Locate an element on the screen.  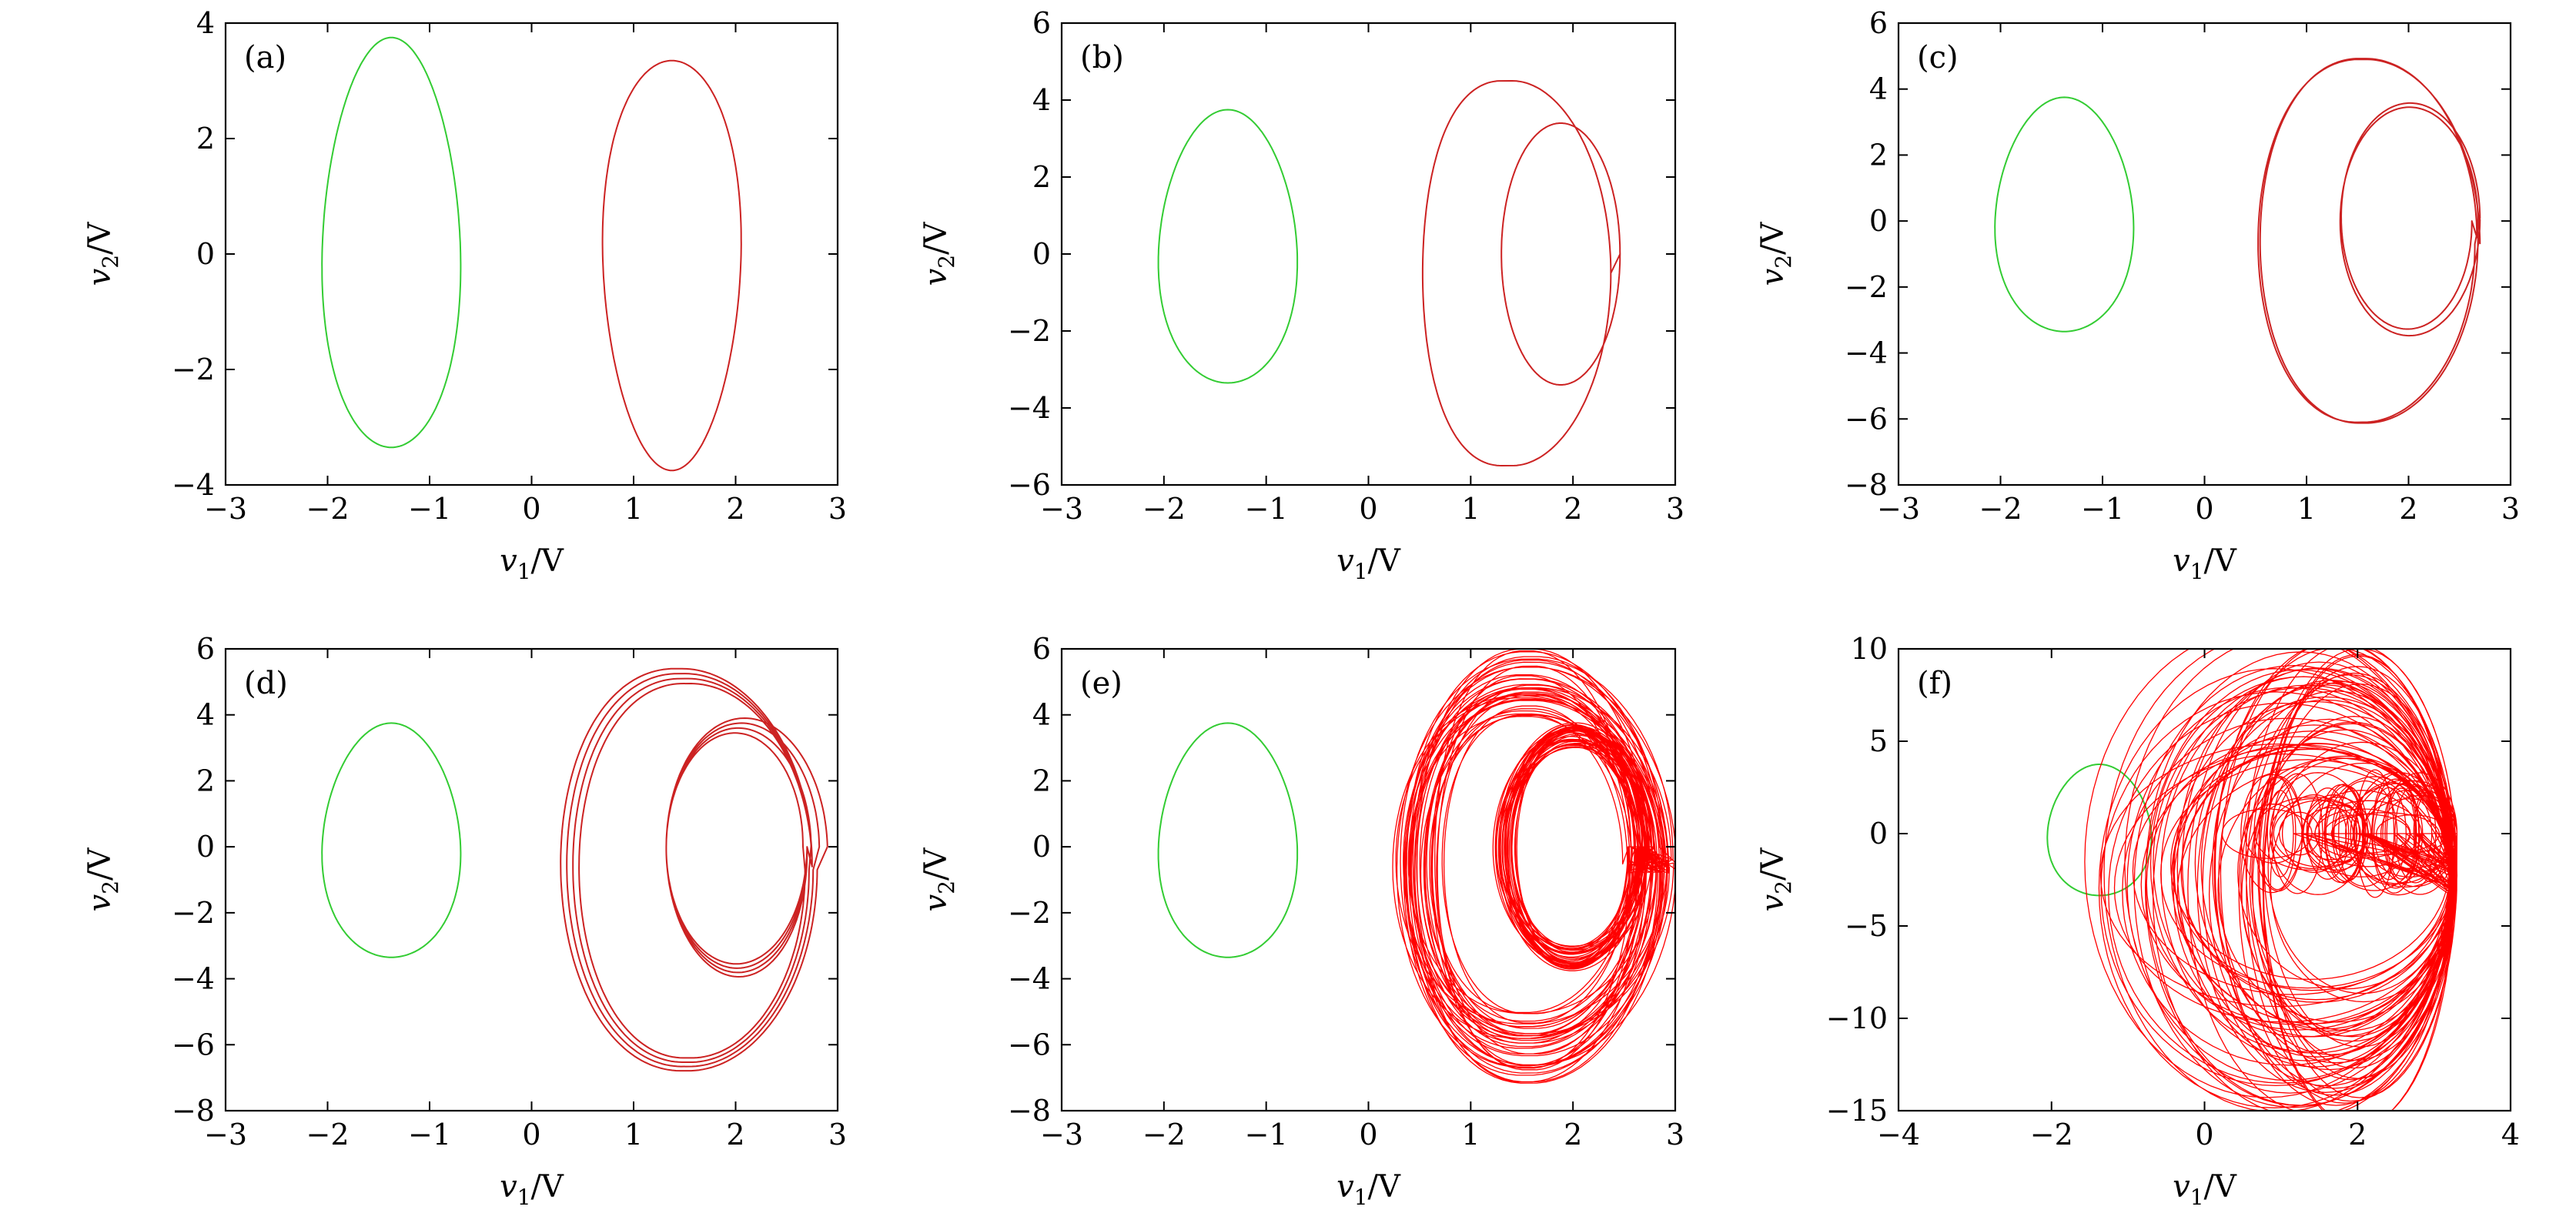
panel-label: (e) is located at coordinates (1101, 683).